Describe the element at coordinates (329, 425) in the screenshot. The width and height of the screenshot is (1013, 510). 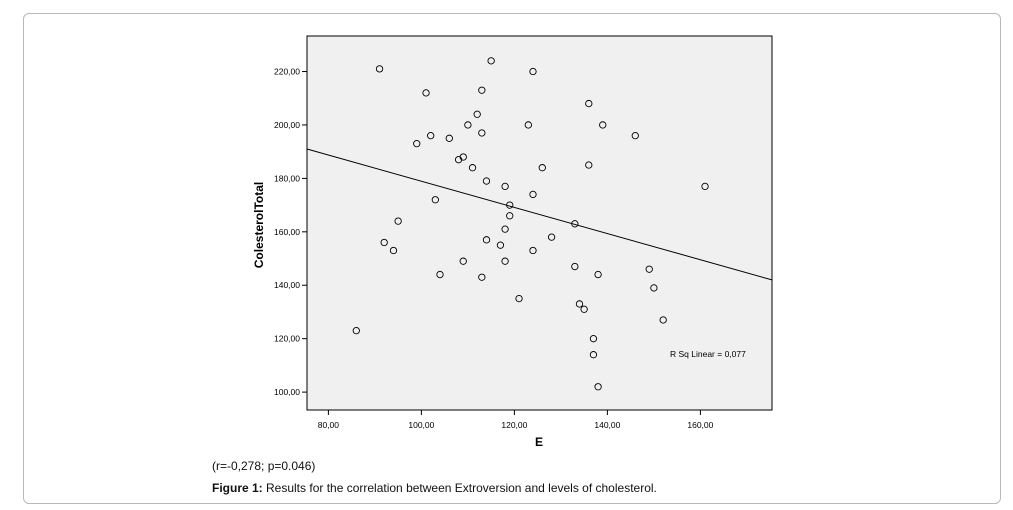
I see `x-tick-label: 80,00` at that location.